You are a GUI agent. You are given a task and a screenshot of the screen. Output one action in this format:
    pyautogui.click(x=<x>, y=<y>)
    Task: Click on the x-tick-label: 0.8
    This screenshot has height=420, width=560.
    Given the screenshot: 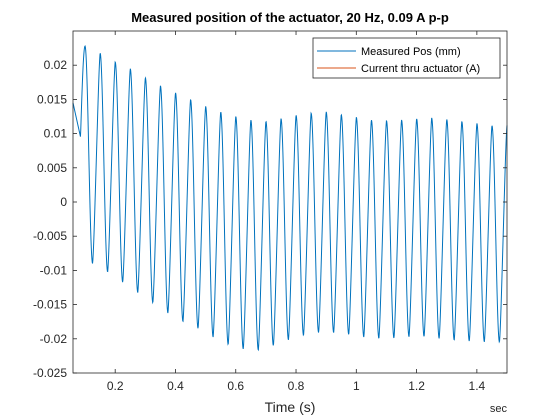 What is the action you would take?
    pyautogui.click(x=296, y=386)
    